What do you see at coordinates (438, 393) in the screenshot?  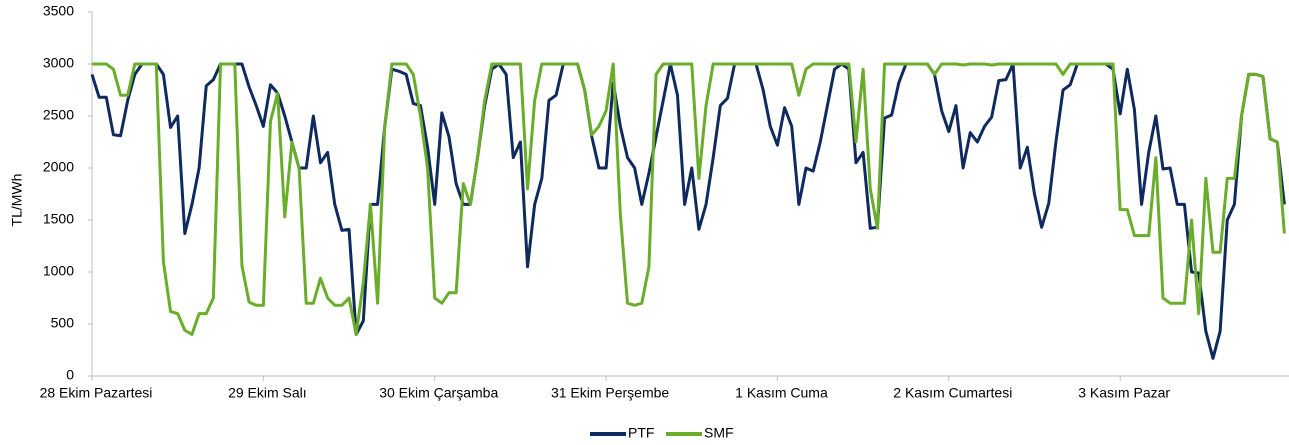 I see `x-tick-label: 30 Ekim Çarşamba` at bounding box center [438, 393].